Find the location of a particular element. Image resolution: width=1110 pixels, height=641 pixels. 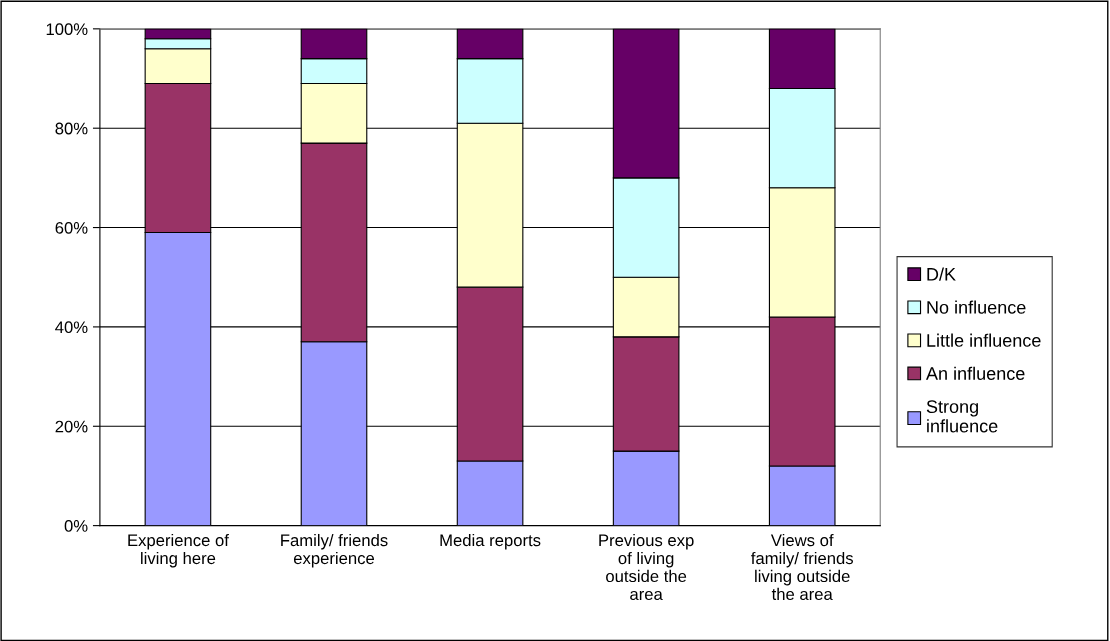

x-tick-label: Experience of living here is located at coordinates (178, 550).